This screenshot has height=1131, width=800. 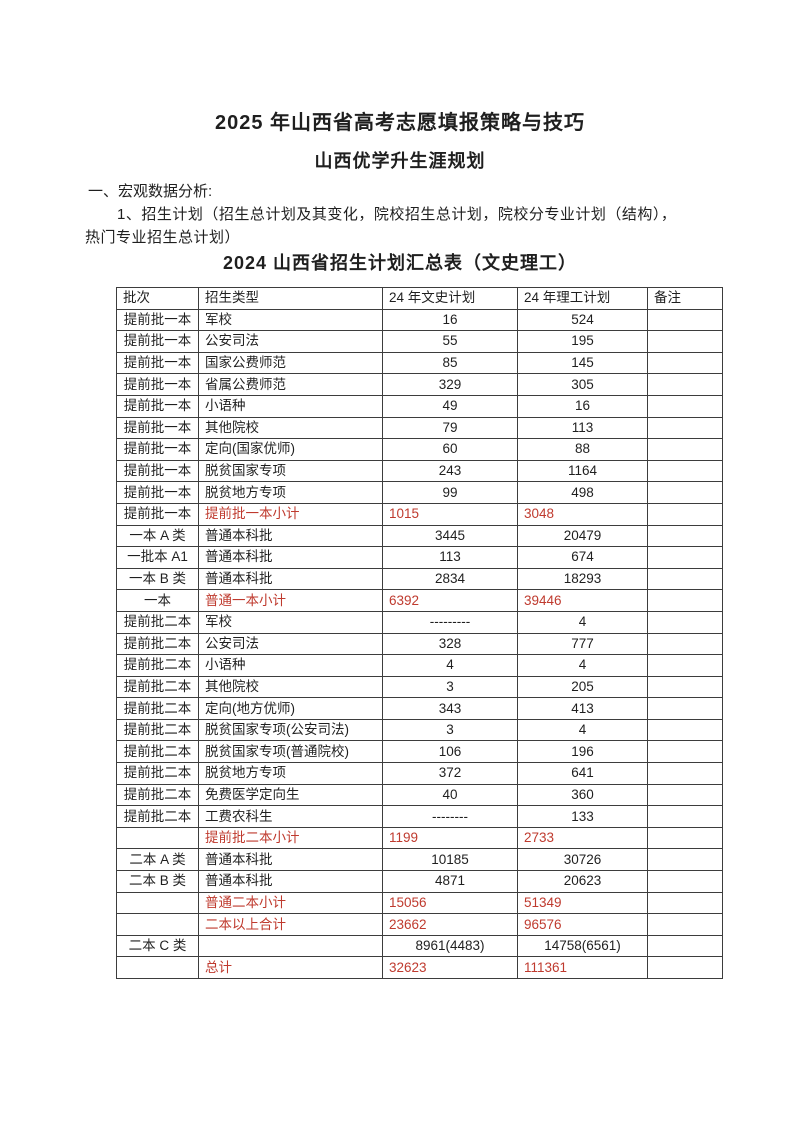 What do you see at coordinates (290, 665) in the screenshot?
I see `cell-type: 小语种` at bounding box center [290, 665].